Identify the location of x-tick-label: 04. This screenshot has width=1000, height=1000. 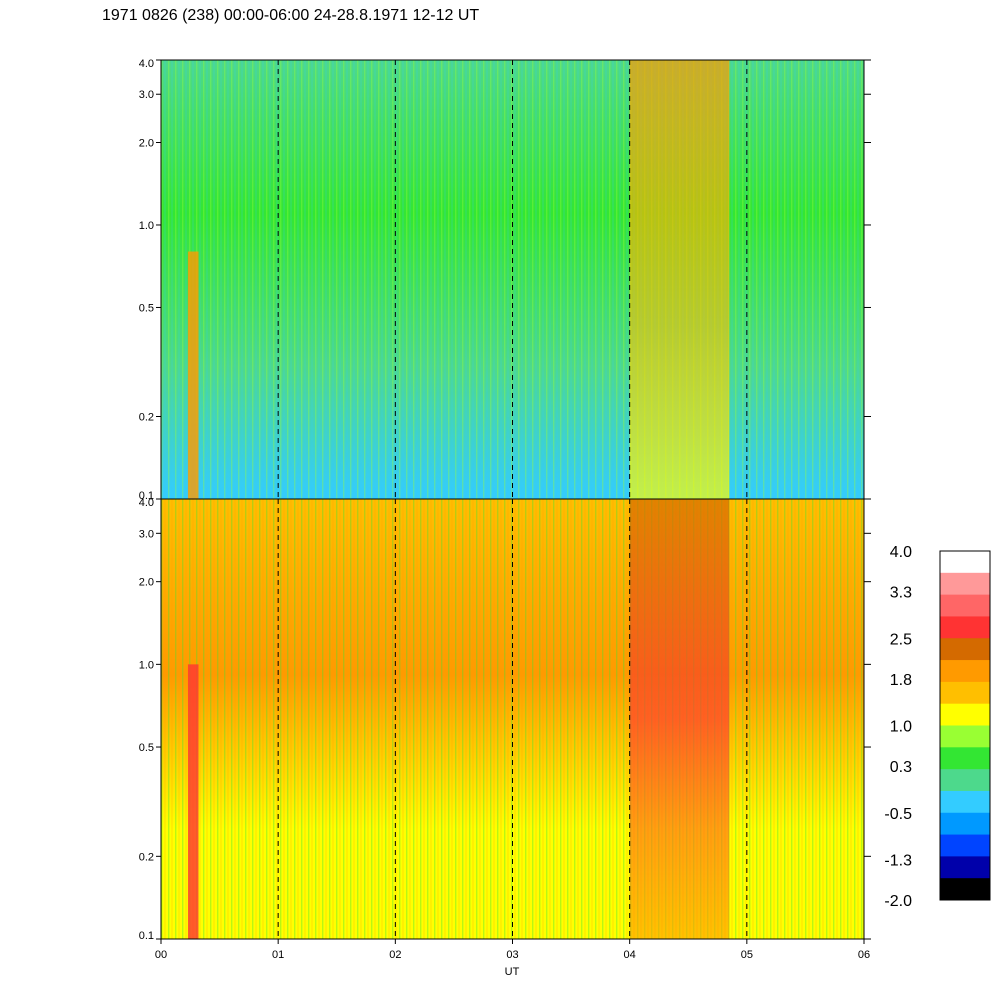
(630, 955).